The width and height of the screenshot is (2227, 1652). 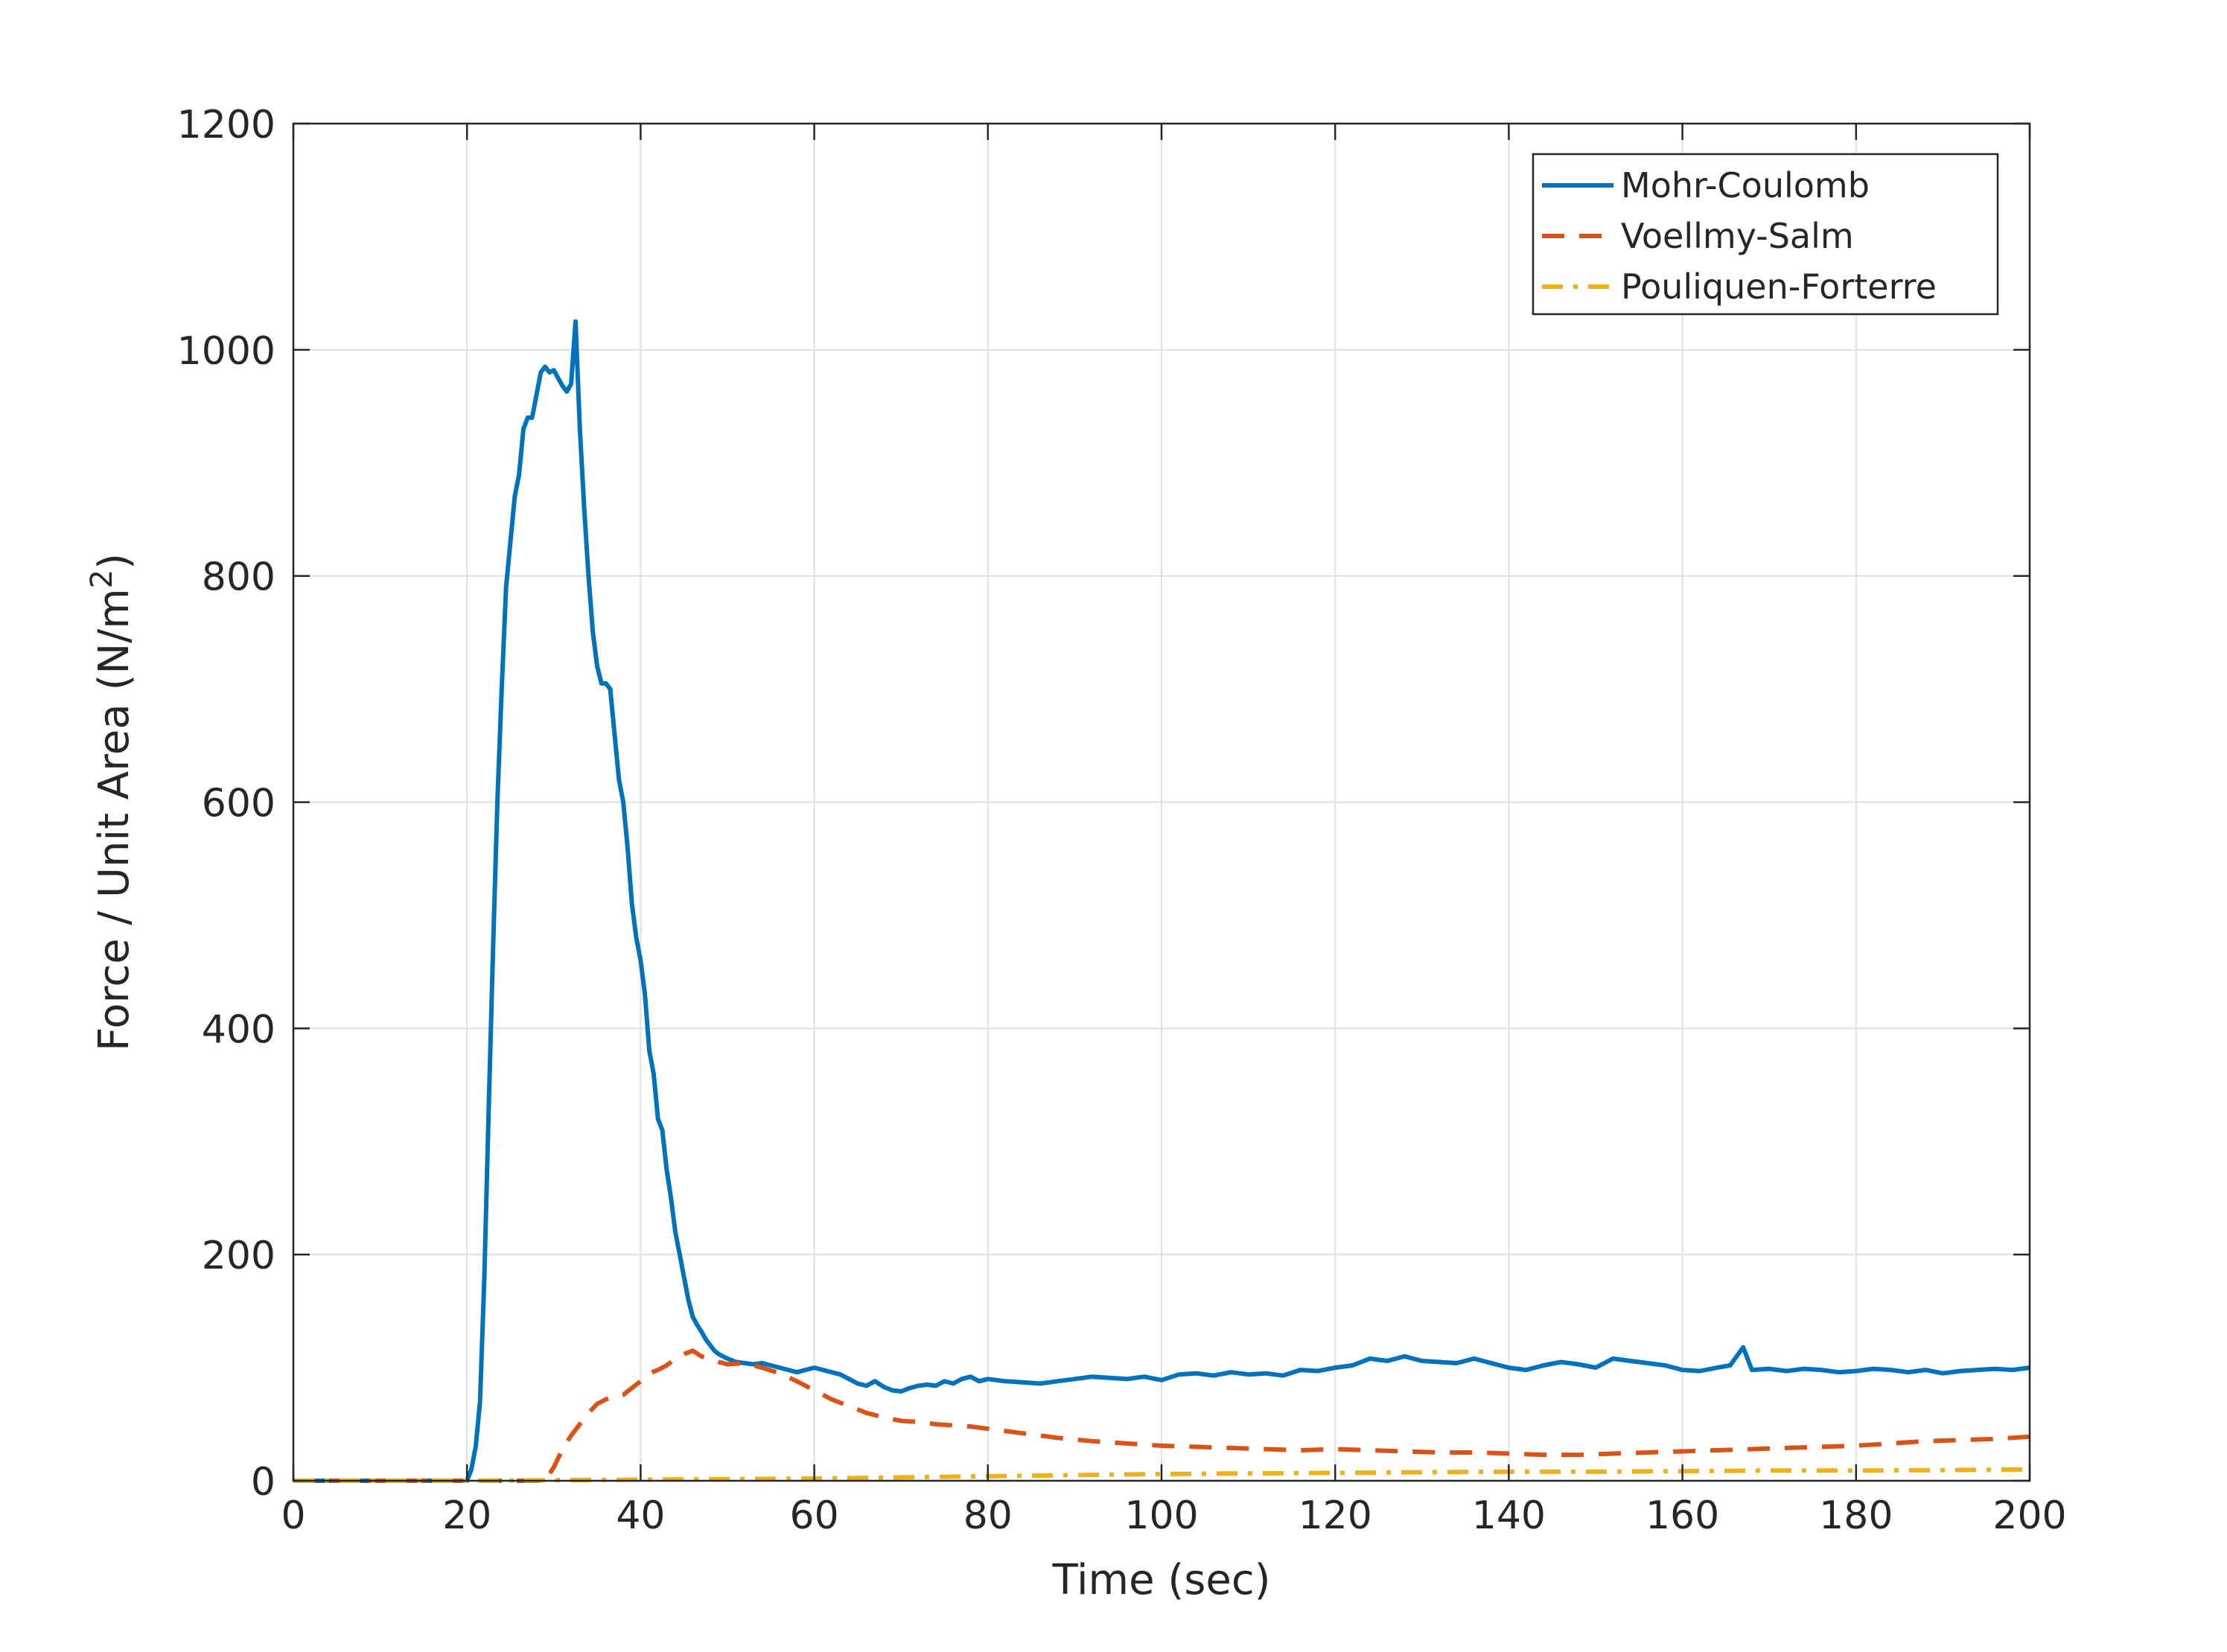 What do you see at coordinates (988, 1516) in the screenshot?
I see `x-tick-label: 80` at bounding box center [988, 1516].